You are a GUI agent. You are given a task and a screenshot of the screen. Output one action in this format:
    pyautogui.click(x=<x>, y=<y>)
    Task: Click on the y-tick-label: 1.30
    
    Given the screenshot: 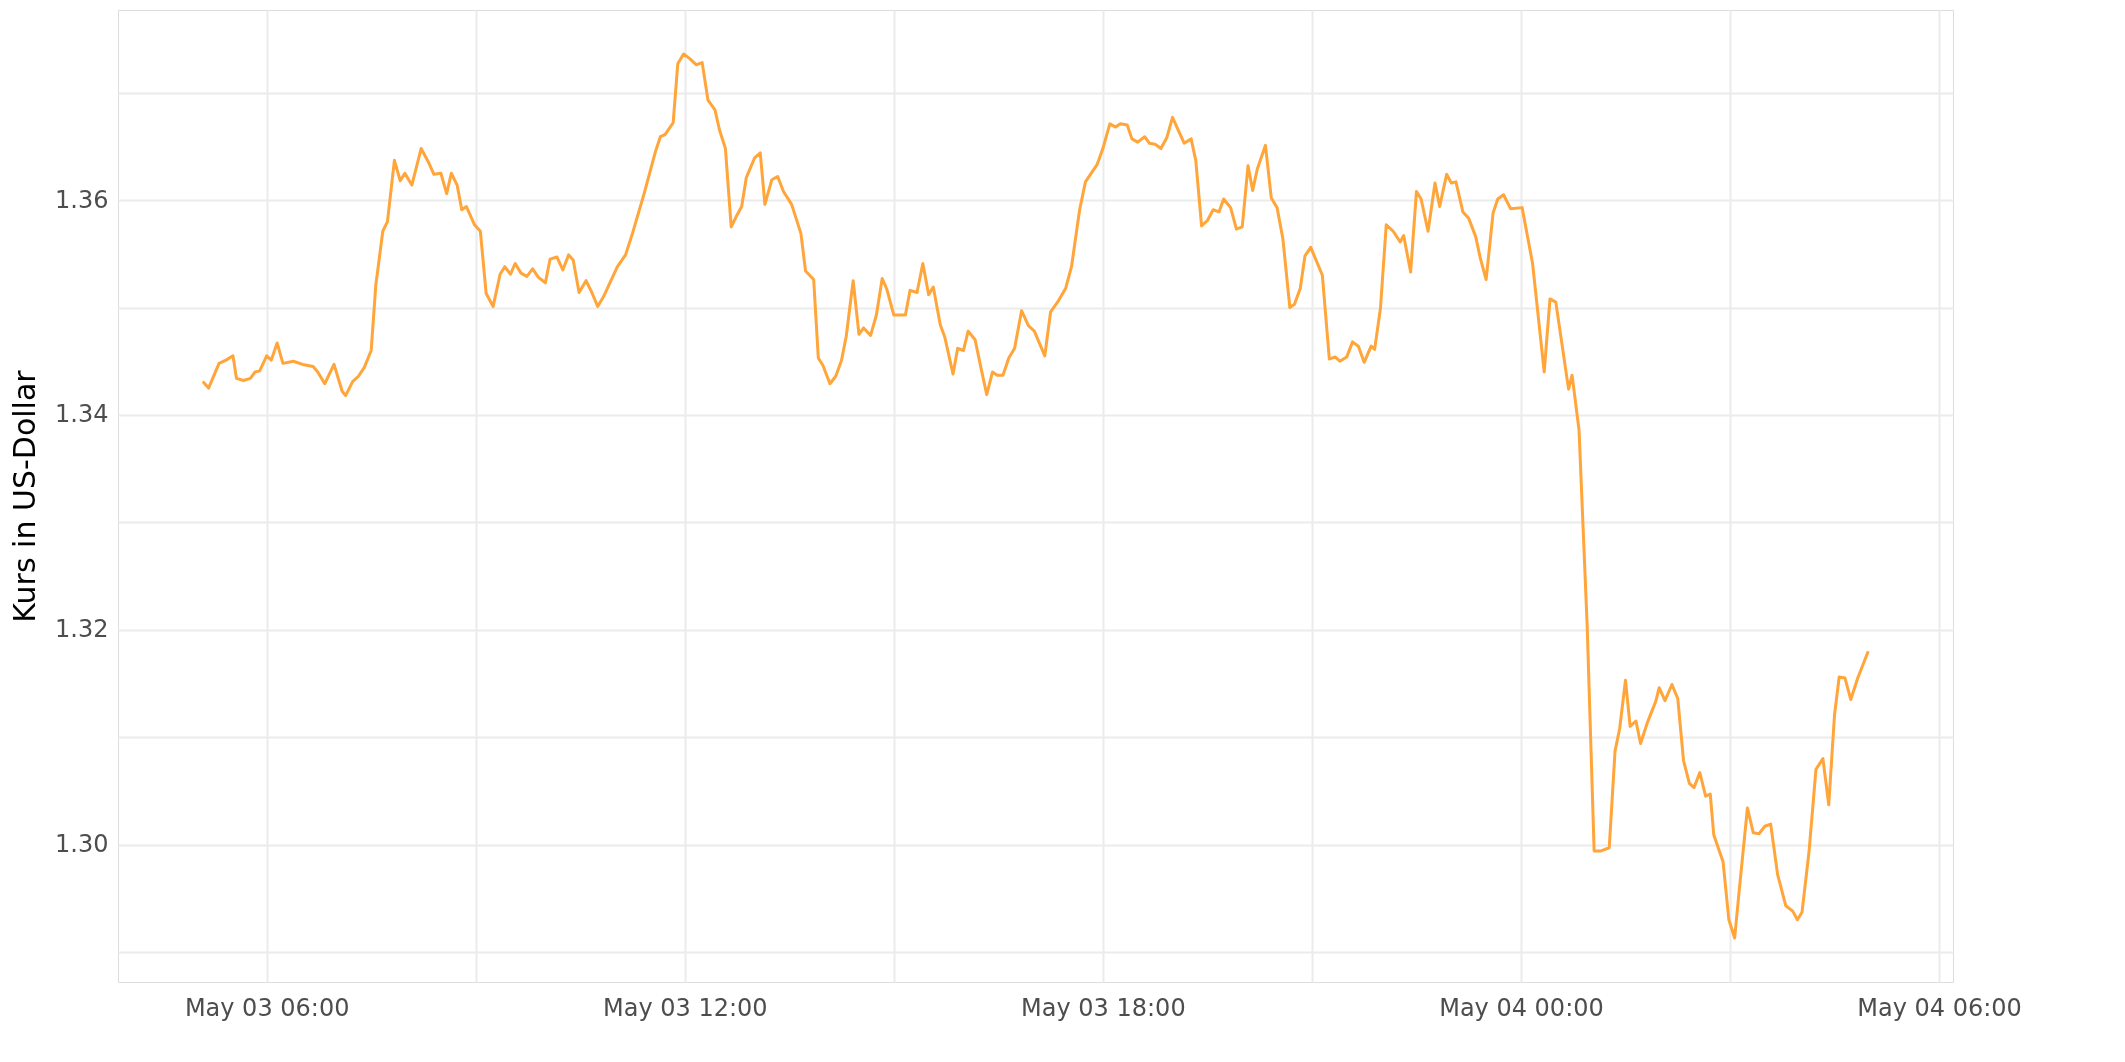 What is the action you would take?
    pyautogui.click(x=82, y=844)
    